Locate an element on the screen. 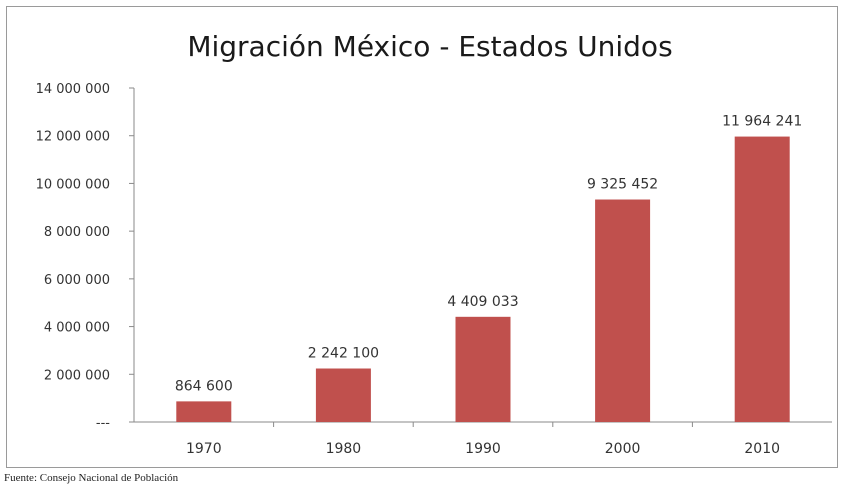 The image size is (846, 490). x-tick-label: 1990 is located at coordinates (483, 449).